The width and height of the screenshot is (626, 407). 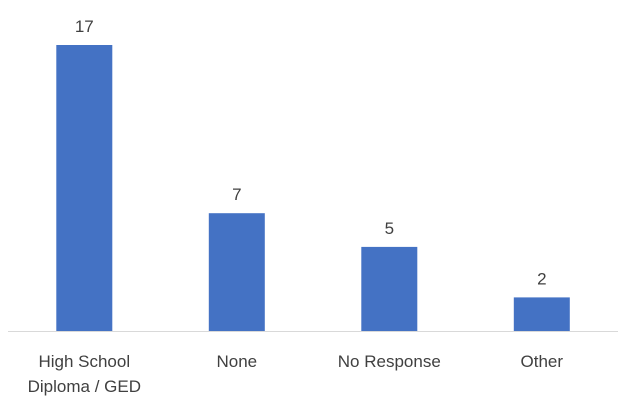 I want to click on x-tick-label: No Response, so click(x=389, y=361).